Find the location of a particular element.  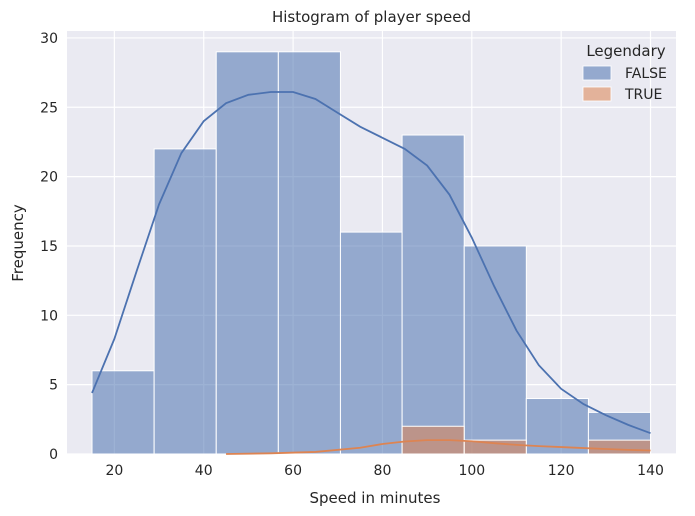

x-axis-title: Speed in minutes is located at coordinates (375, 498).